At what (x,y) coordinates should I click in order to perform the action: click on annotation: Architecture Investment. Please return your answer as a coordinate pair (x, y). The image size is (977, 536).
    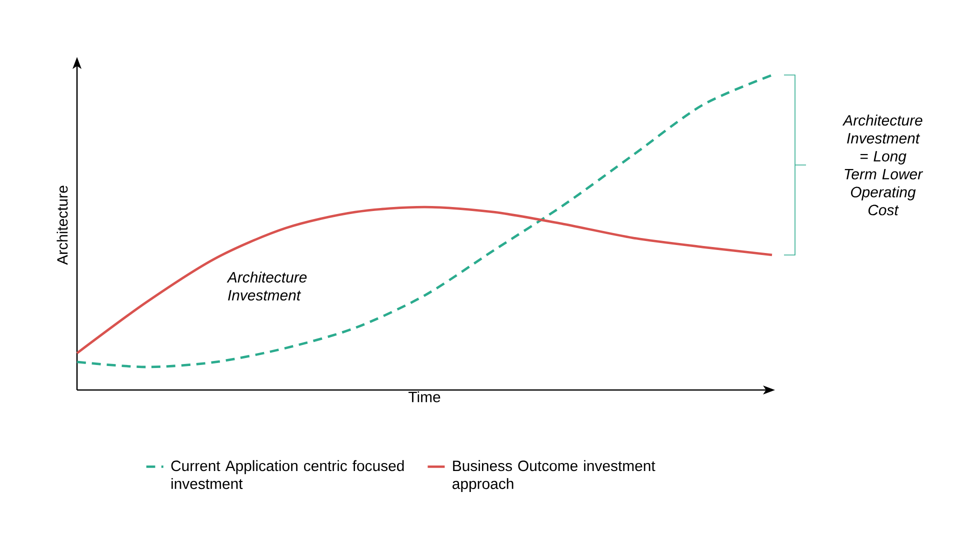
    Looking at the image, I should click on (266, 286).